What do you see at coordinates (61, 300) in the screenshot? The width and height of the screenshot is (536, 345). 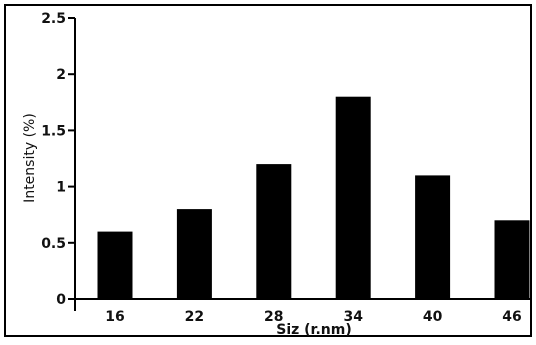 I see `y-tick-label-0: 0` at bounding box center [61, 300].